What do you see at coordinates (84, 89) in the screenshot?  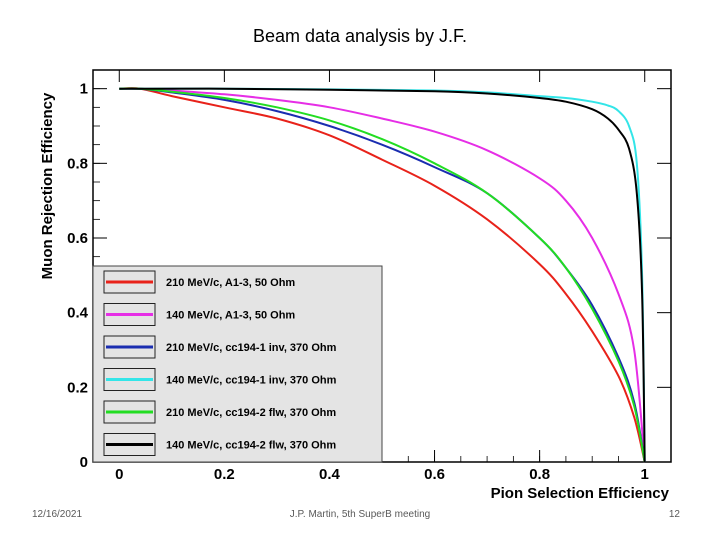 I see `y-tick-label: 1` at bounding box center [84, 89].